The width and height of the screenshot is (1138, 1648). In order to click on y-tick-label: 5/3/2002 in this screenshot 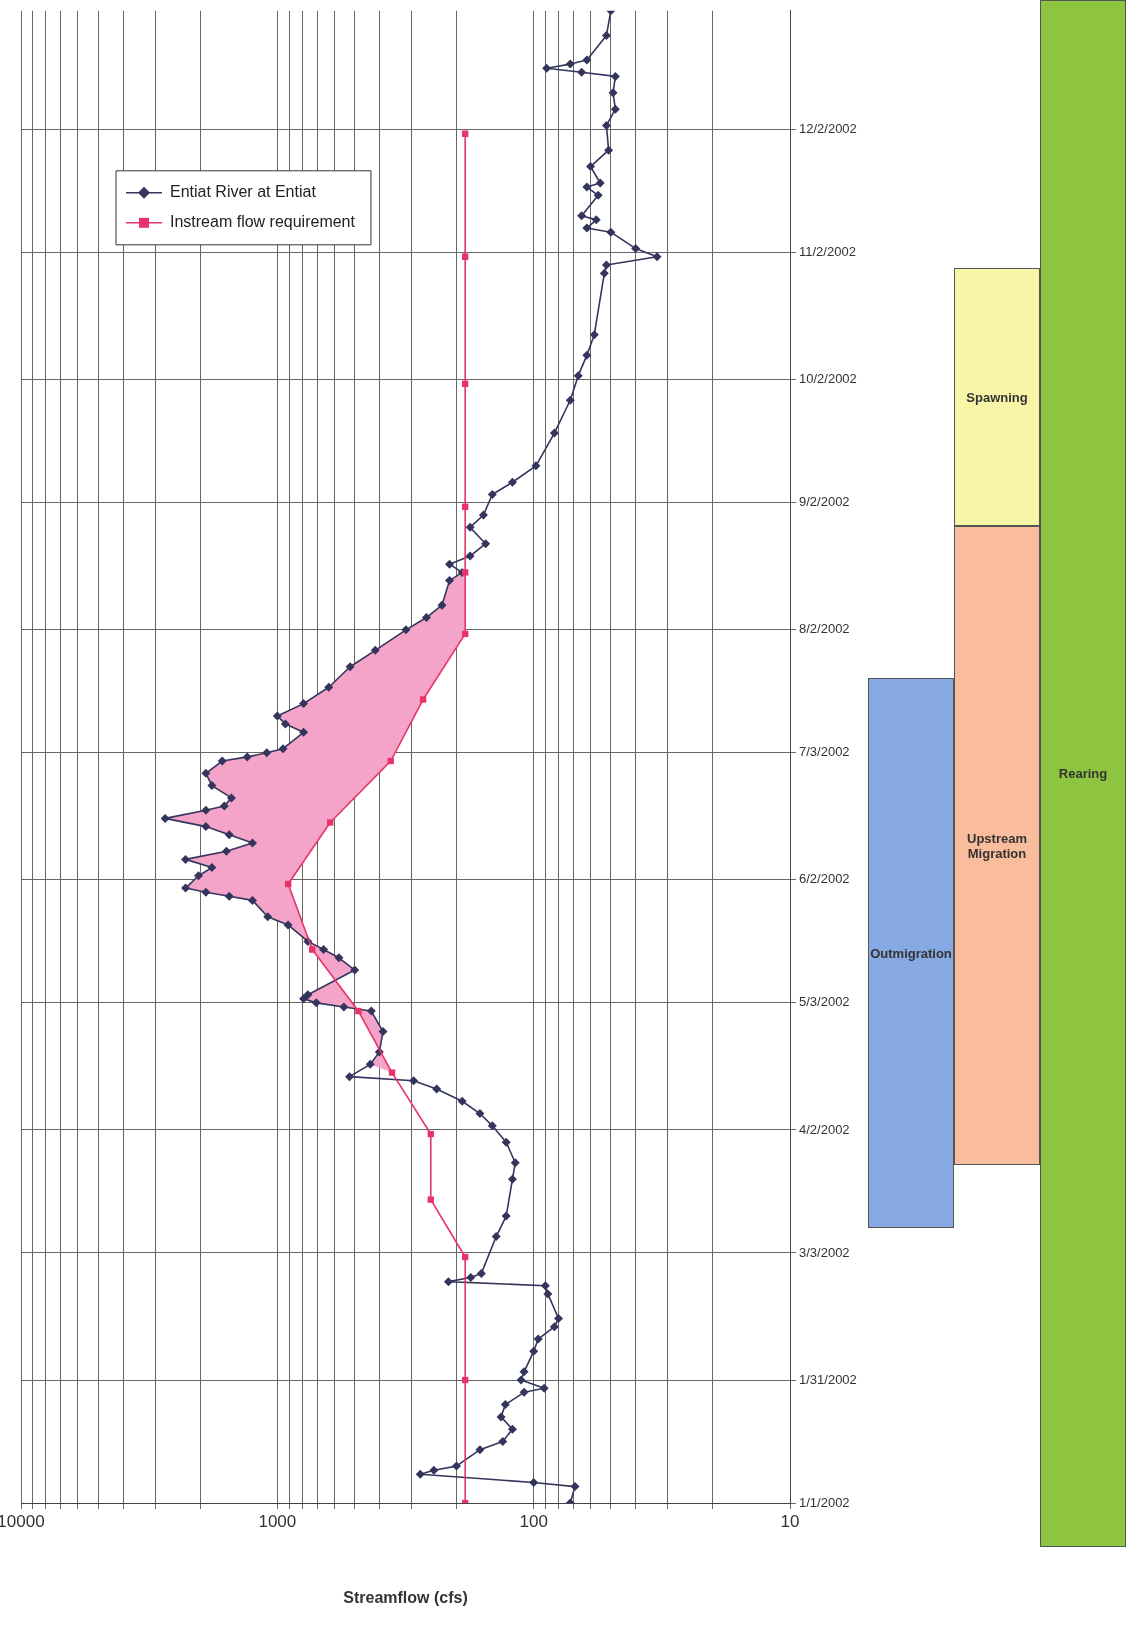, I will do `click(824, 1002)`.